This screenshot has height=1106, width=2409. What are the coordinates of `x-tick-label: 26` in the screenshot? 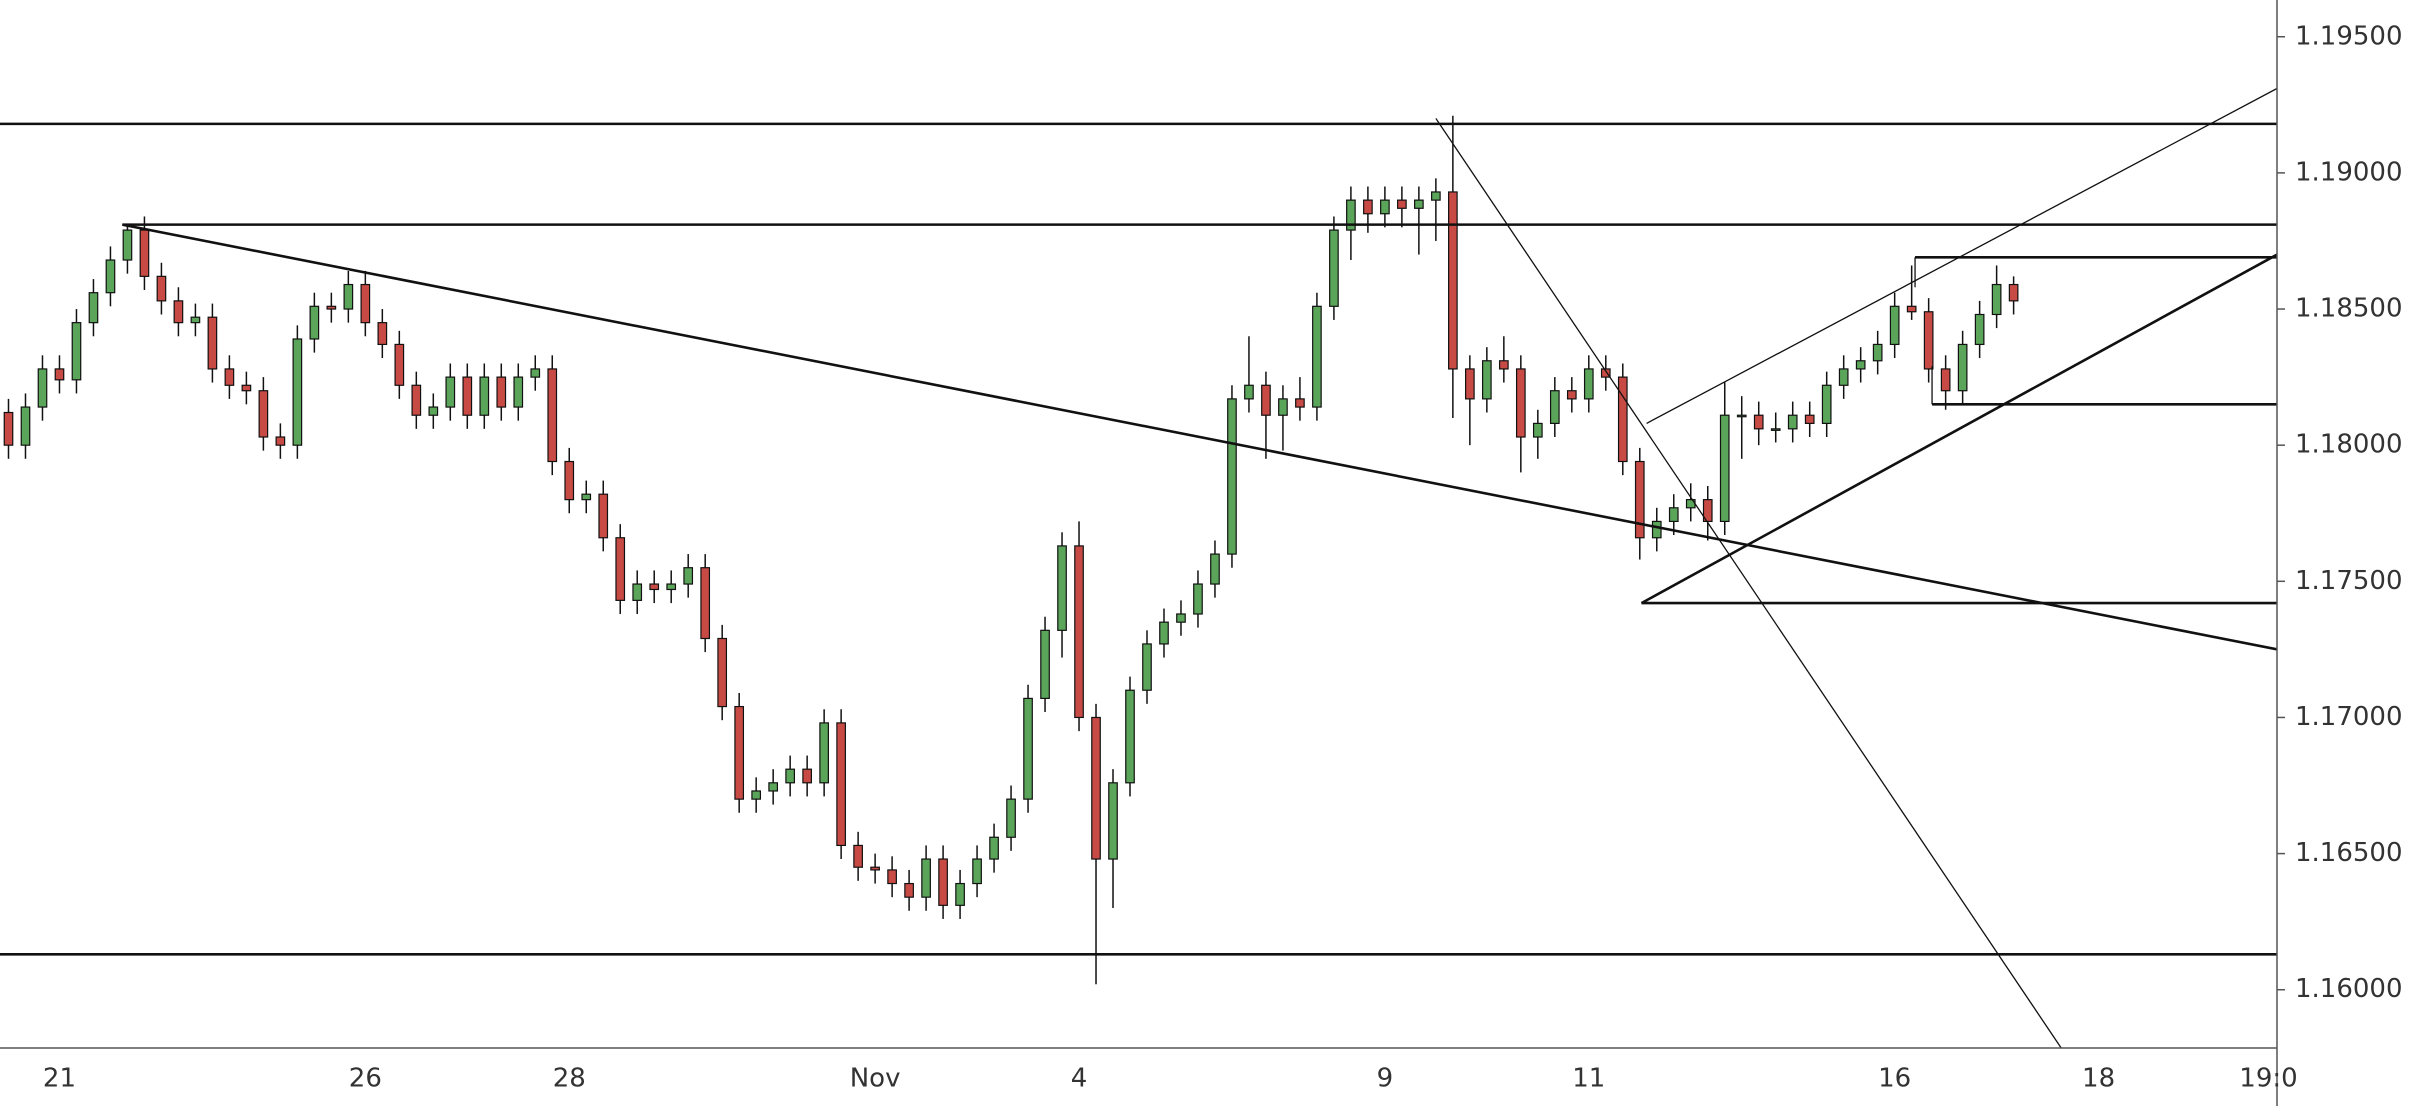 It's located at (365, 1079).